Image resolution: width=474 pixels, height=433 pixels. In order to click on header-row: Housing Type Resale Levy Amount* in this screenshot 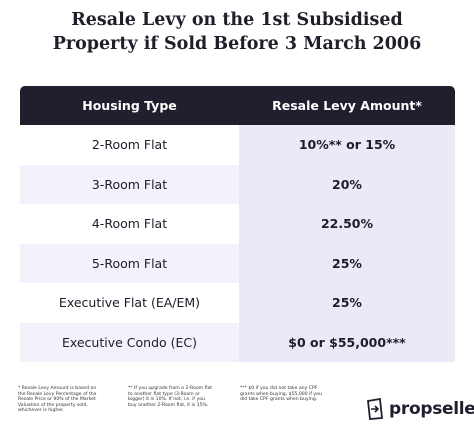, I will do `click(237, 105)`.